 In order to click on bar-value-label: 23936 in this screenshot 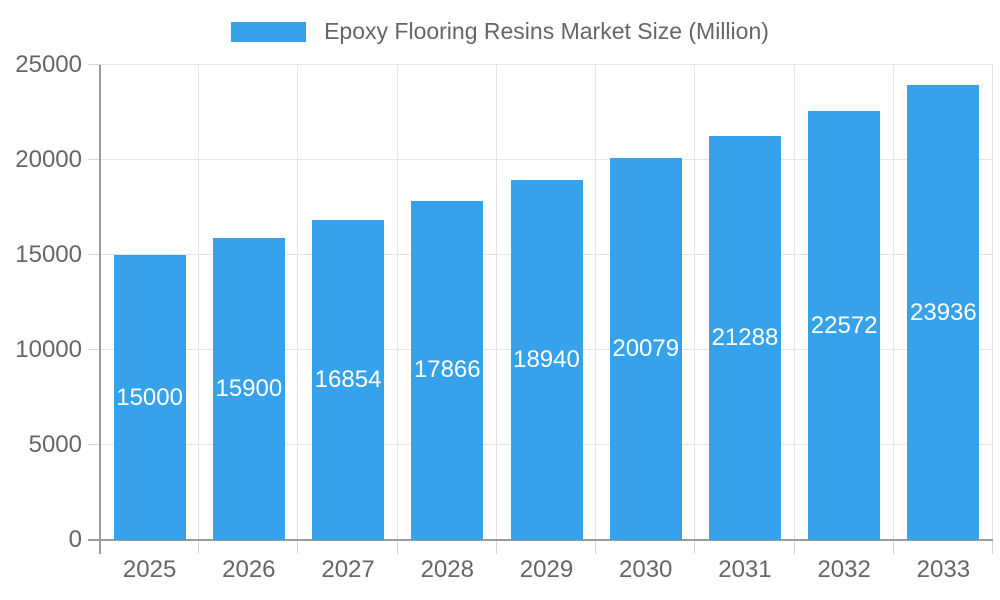, I will do `click(943, 312)`.